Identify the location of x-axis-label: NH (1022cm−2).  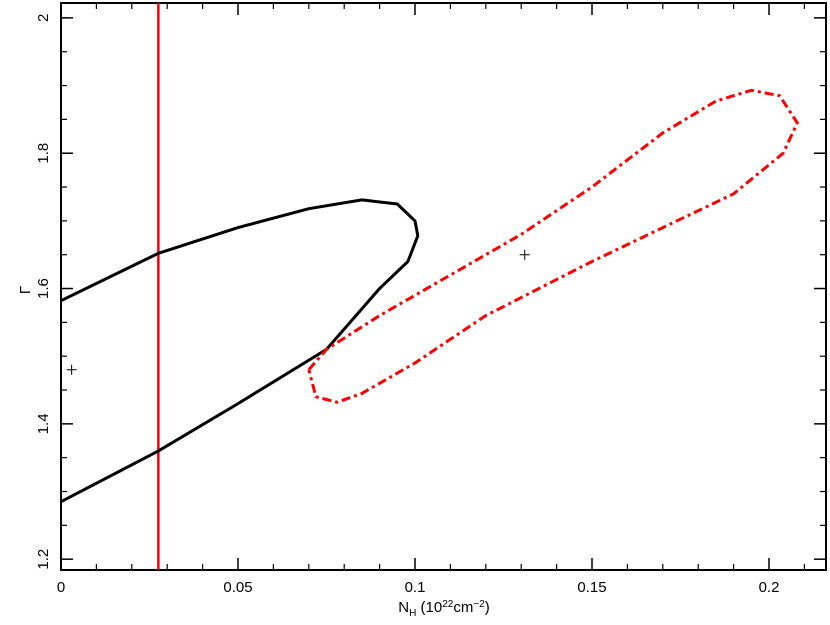
(443, 609).